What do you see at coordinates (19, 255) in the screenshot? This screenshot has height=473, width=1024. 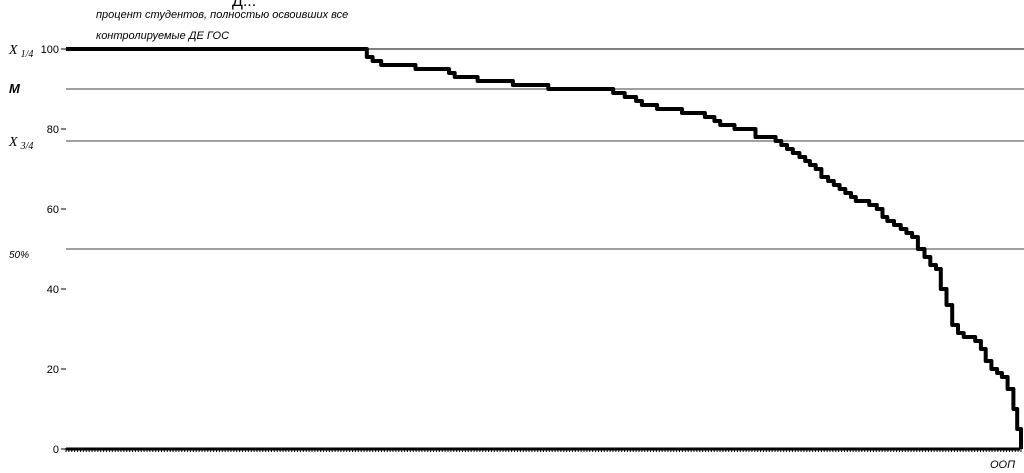 I see `reference-label-50-percent: 50%` at bounding box center [19, 255].